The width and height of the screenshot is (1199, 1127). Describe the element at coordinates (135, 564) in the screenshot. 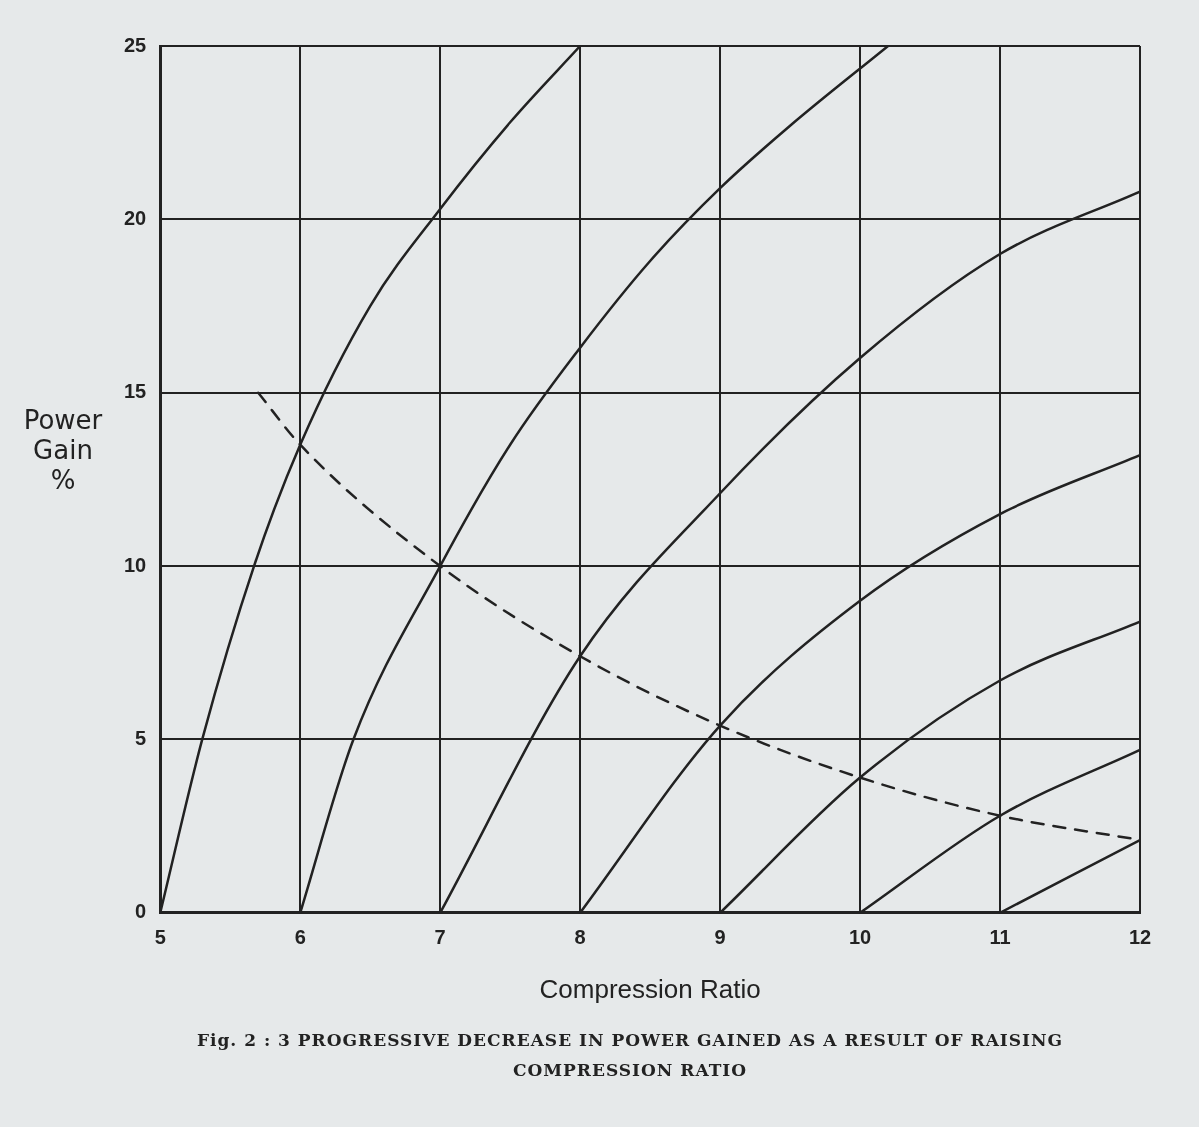

I see `y-tick-label: 10` at that location.